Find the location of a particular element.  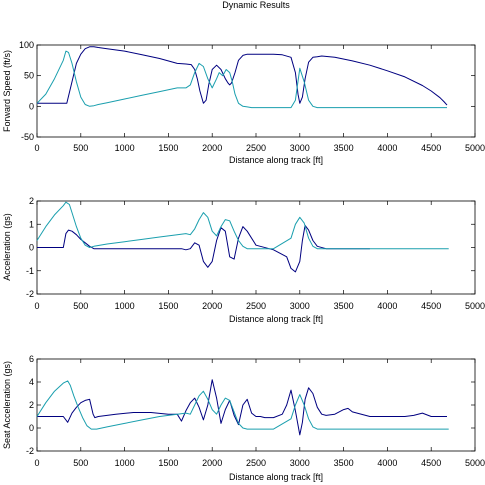

y-axis-label: Forward Speed (ft/s) is located at coordinates (7, 91).